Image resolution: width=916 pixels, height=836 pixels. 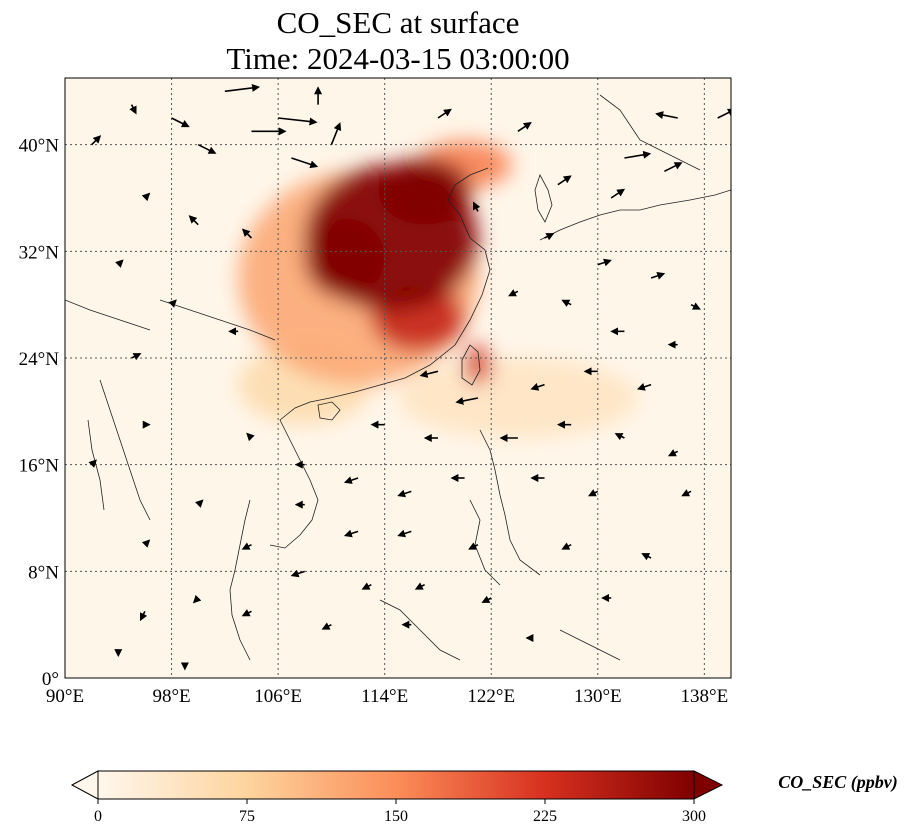 I want to click on longitude-tick-label: 90°E, so click(x=65, y=696).